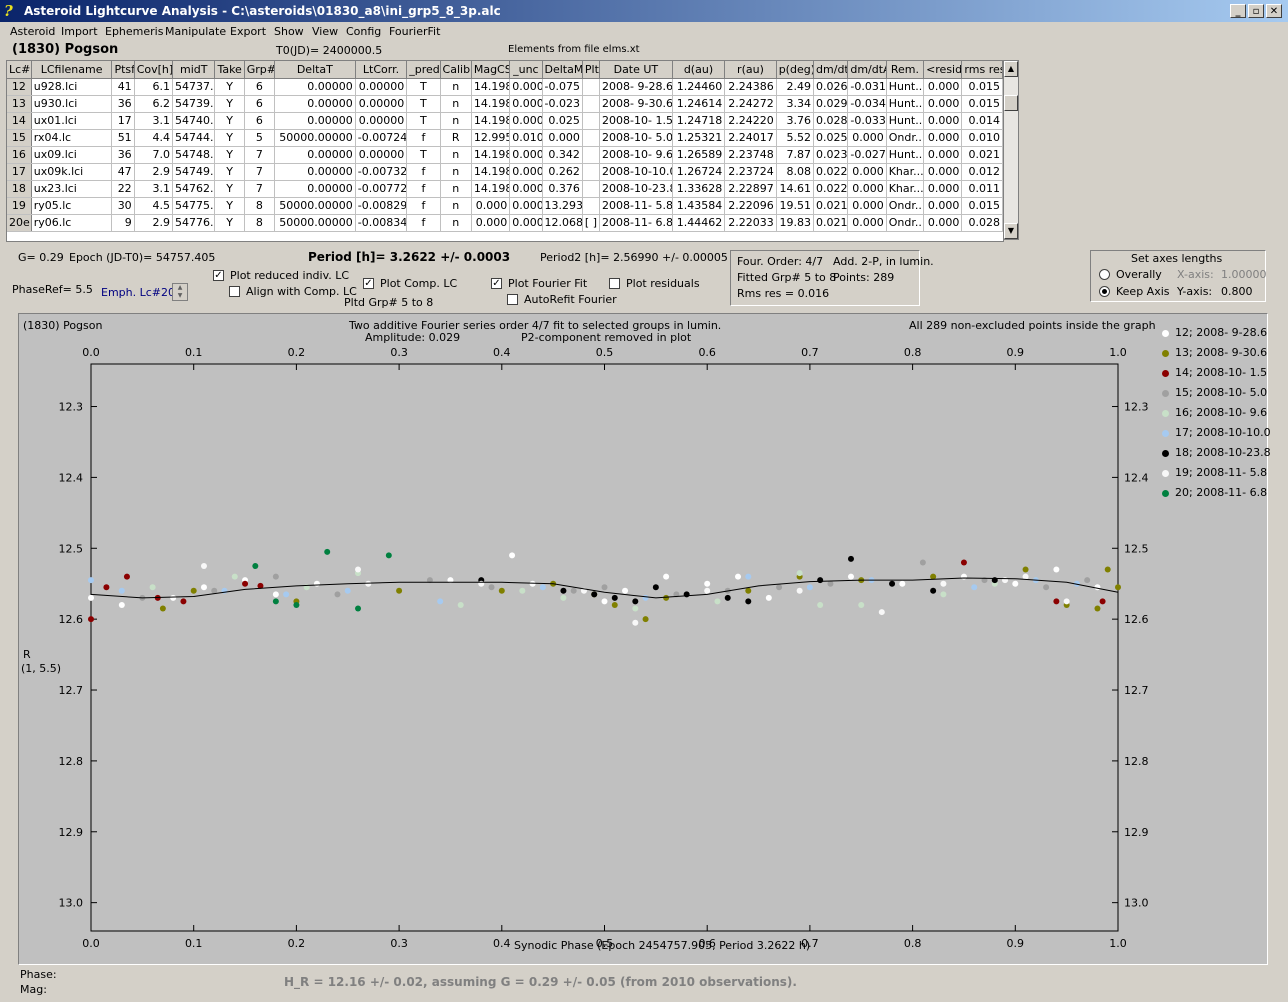 The image size is (1288, 1002). Describe the element at coordinates (867, 70) in the screenshot. I see `column-header: dm/dtA` at that location.